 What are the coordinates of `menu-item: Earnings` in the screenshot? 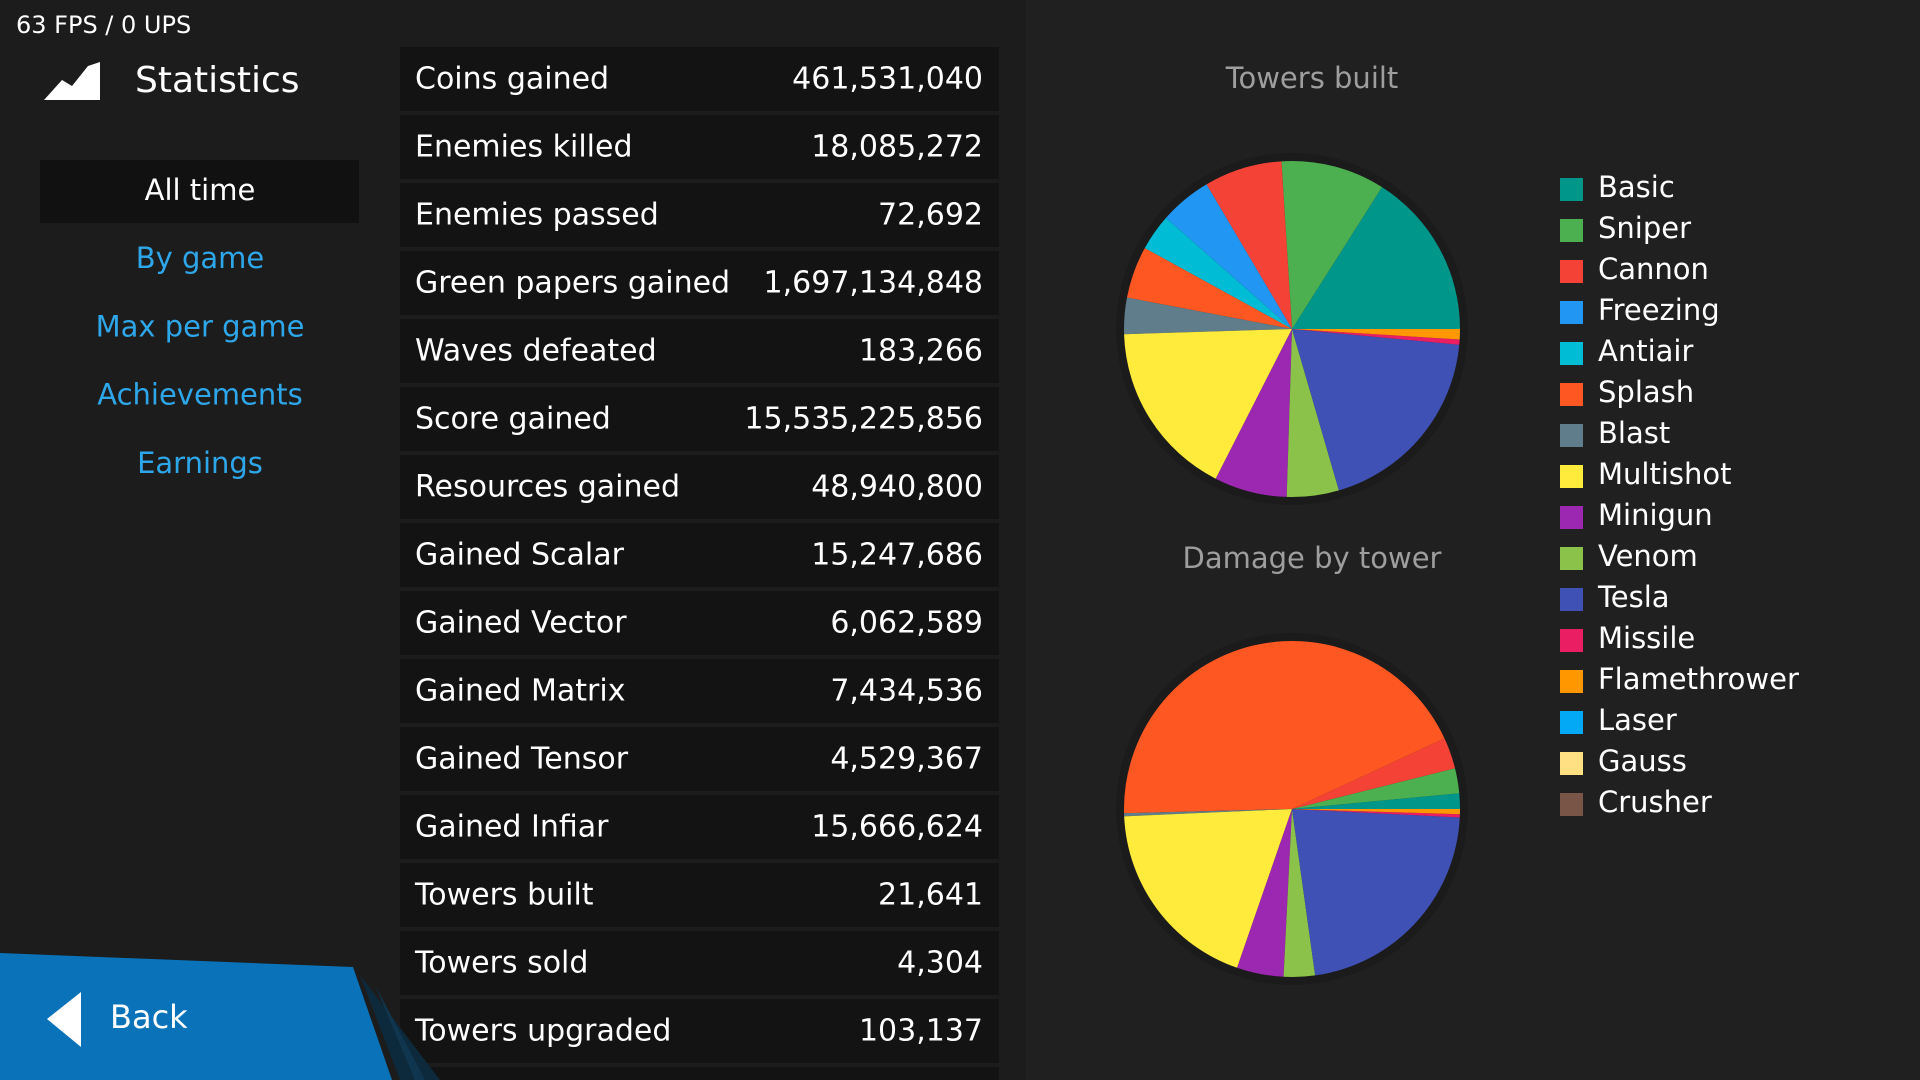 It's located at (200, 463).